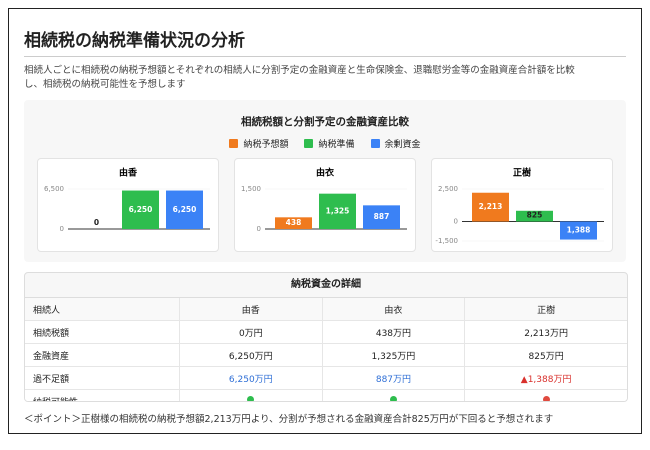  I want to click on page-title: 相続税の納税準備状況の分析, so click(134, 41).